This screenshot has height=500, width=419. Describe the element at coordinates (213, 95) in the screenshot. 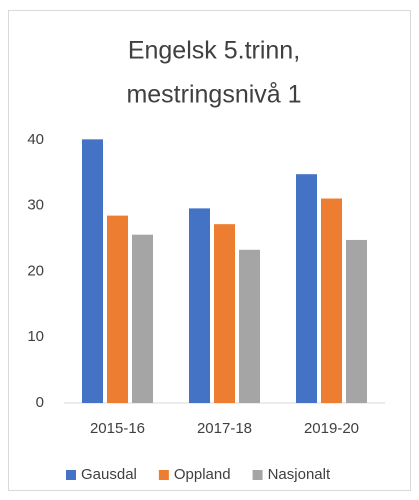

I see `chart-title: mestringsnivå 1` at that location.